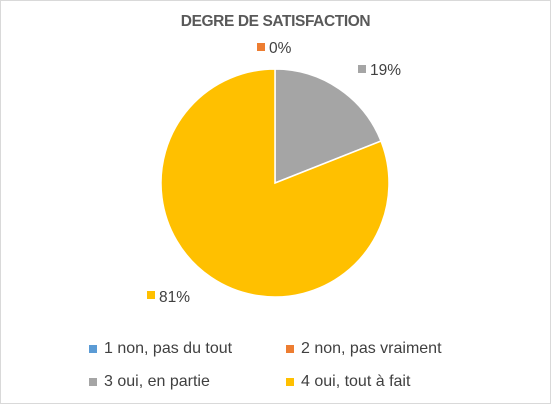 This screenshot has height=404, width=551. I want to click on legend-item-3: 3 oui, en partie, so click(149, 382).